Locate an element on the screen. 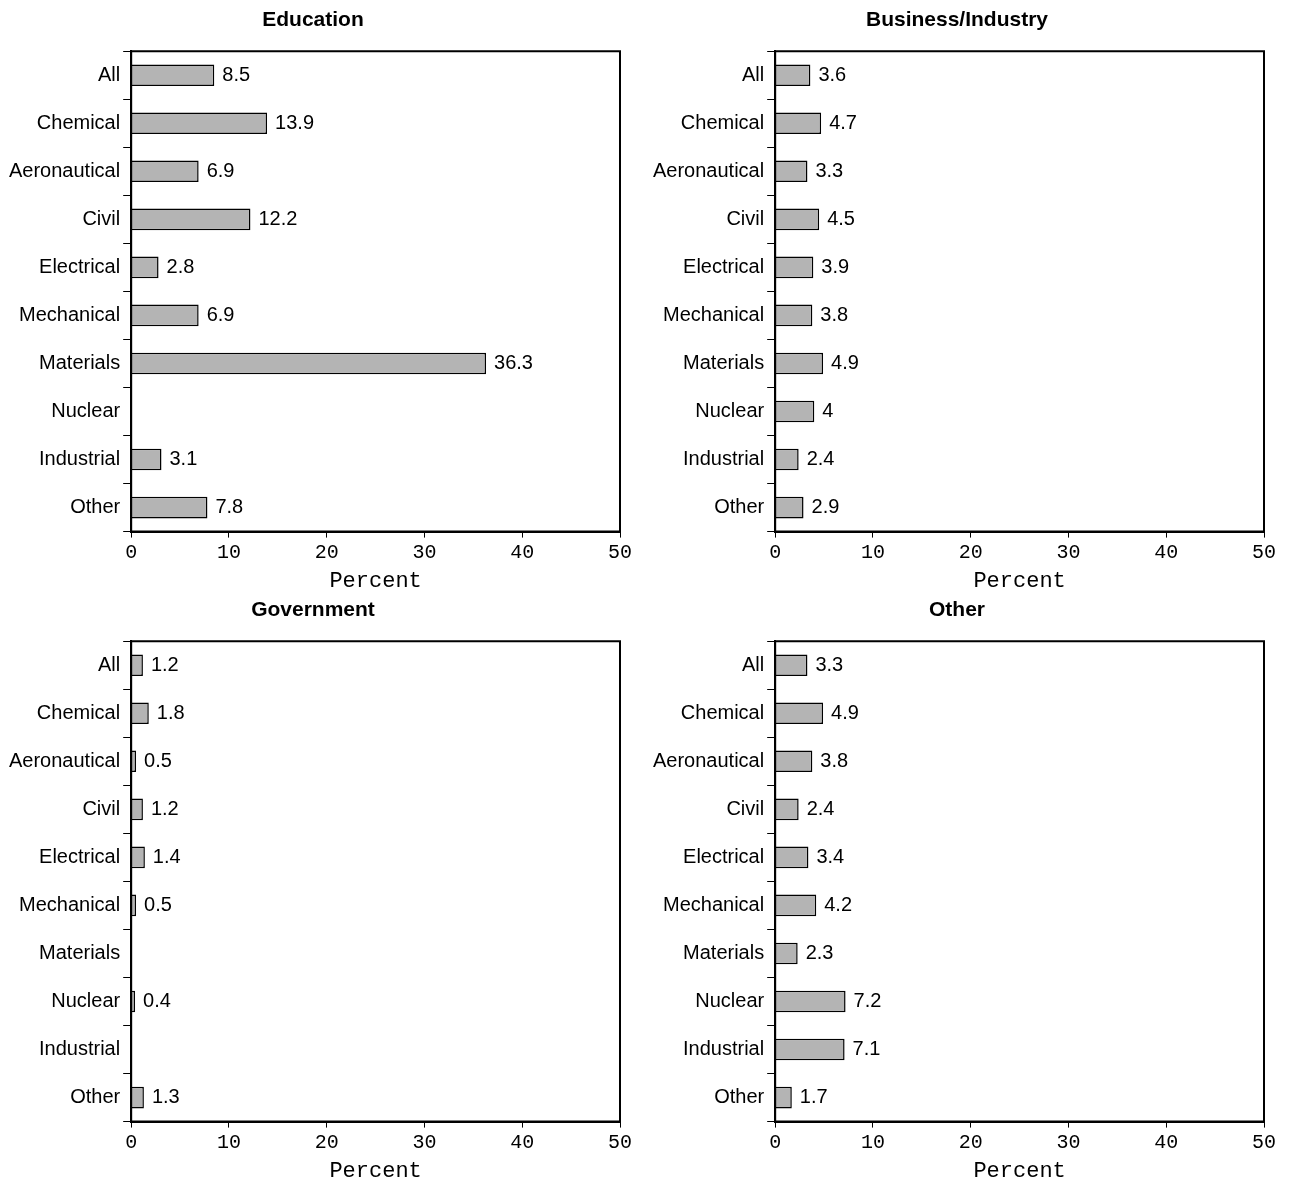 This screenshot has width=1293, height=1198. data-label: 3.6 is located at coordinates (832, 73).